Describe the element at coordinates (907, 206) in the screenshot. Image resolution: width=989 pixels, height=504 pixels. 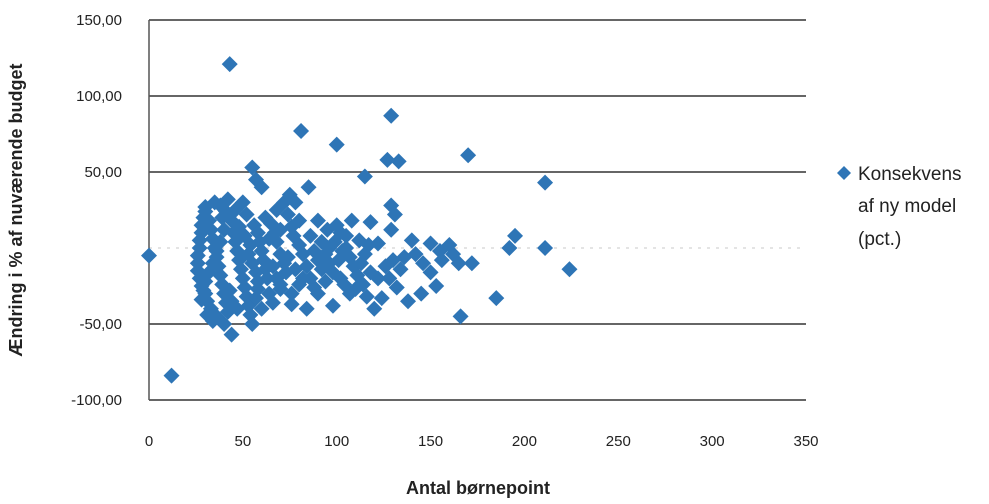
I see `legend-label-line-2: af ny model` at that location.